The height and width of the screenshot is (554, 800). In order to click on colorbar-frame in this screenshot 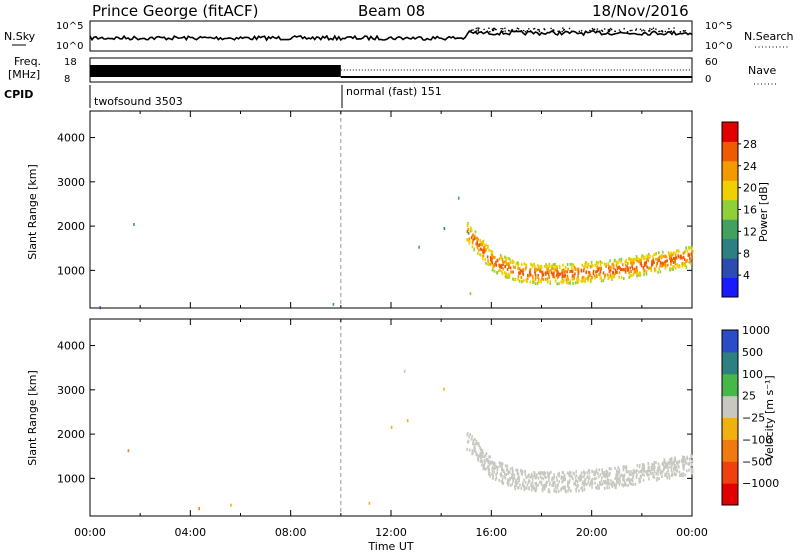, I will do `click(730, 417)`.